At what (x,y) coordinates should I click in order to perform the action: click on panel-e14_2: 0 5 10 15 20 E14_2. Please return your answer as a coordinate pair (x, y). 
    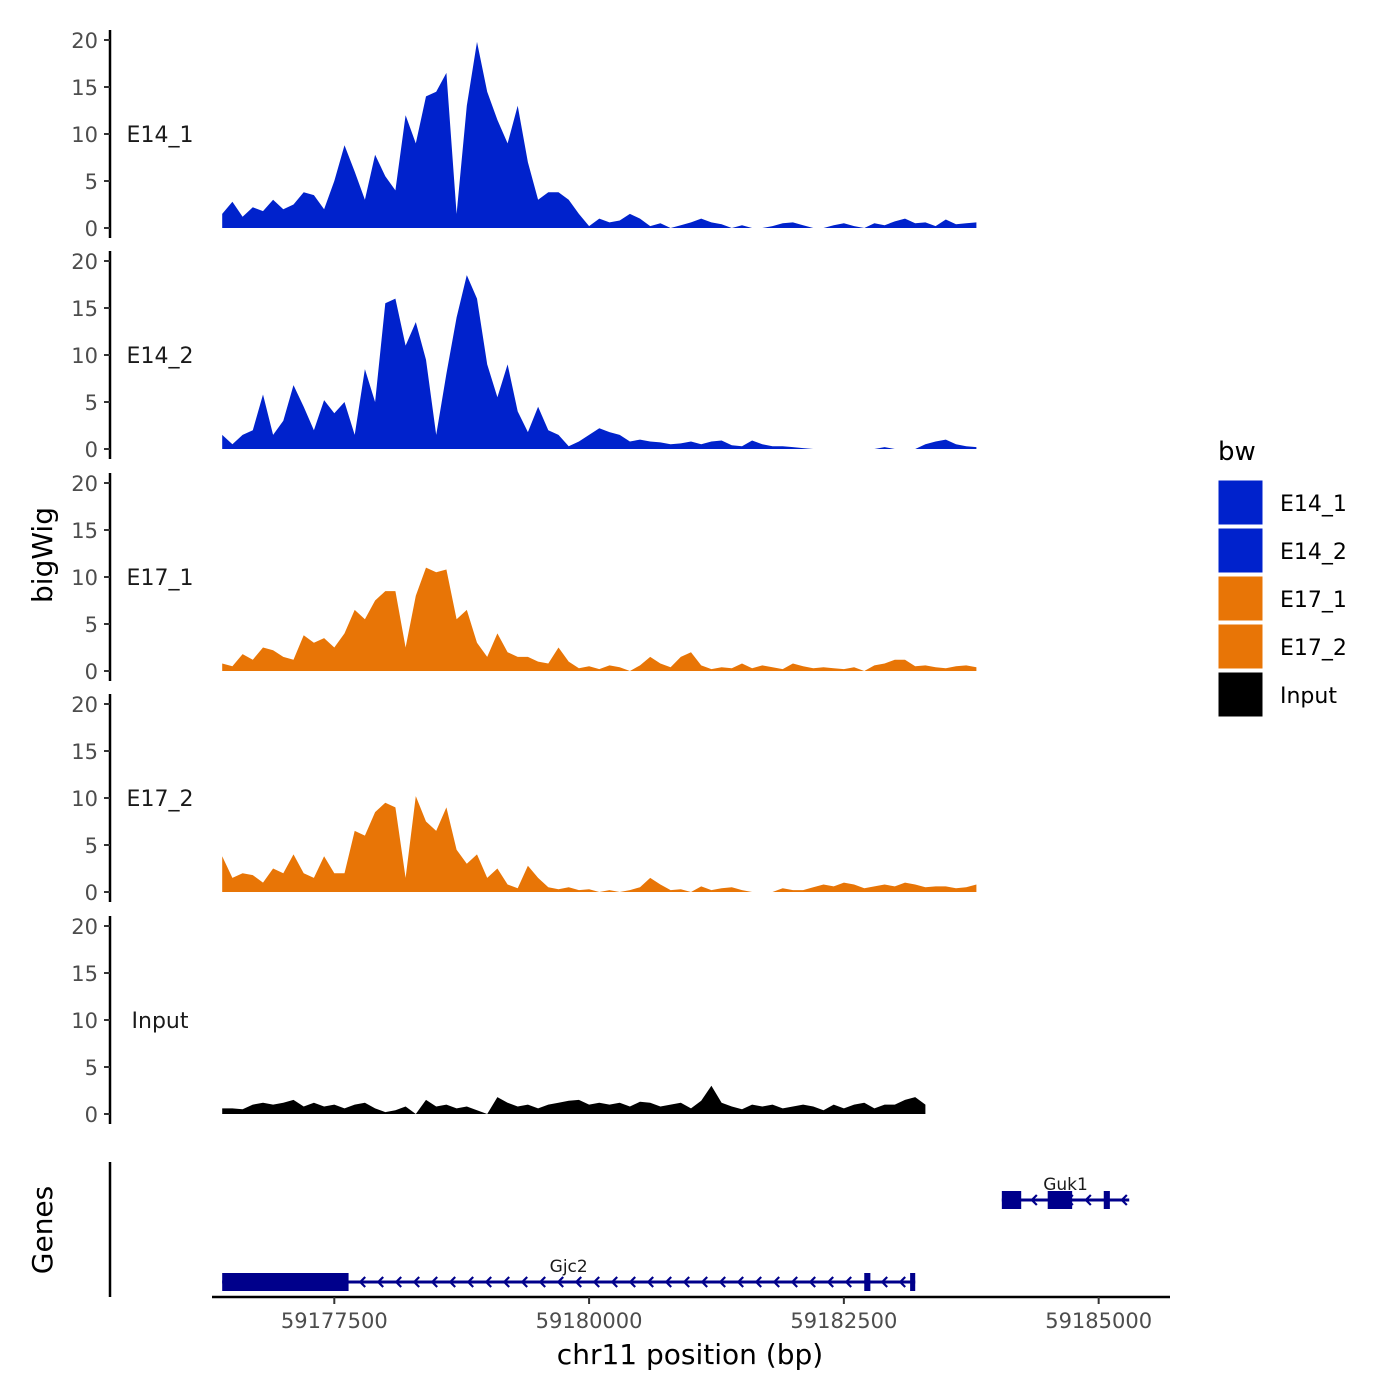
    Looking at the image, I should click on (524, 356).